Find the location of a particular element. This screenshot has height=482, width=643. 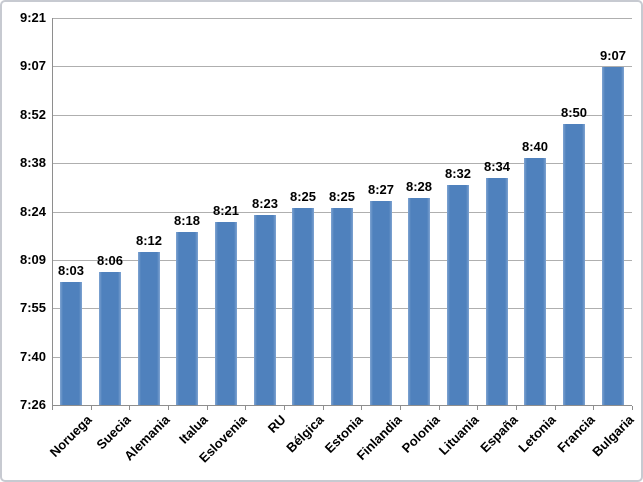

y-tick-label: 7:40 is located at coordinates (32, 356).